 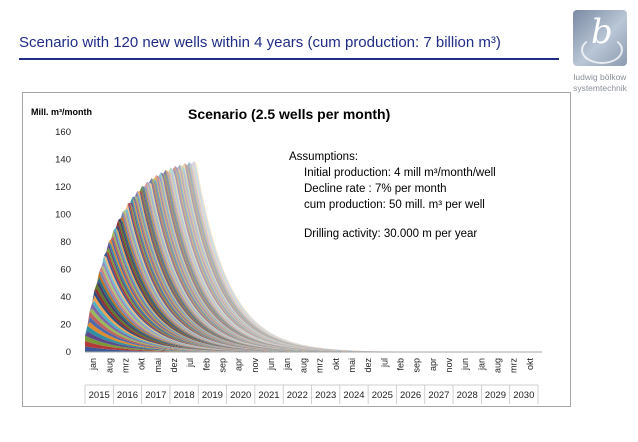 What do you see at coordinates (289, 114) in the screenshot?
I see `chart-title: Scenario (2.5 wells per month)` at bounding box center [289, 114].